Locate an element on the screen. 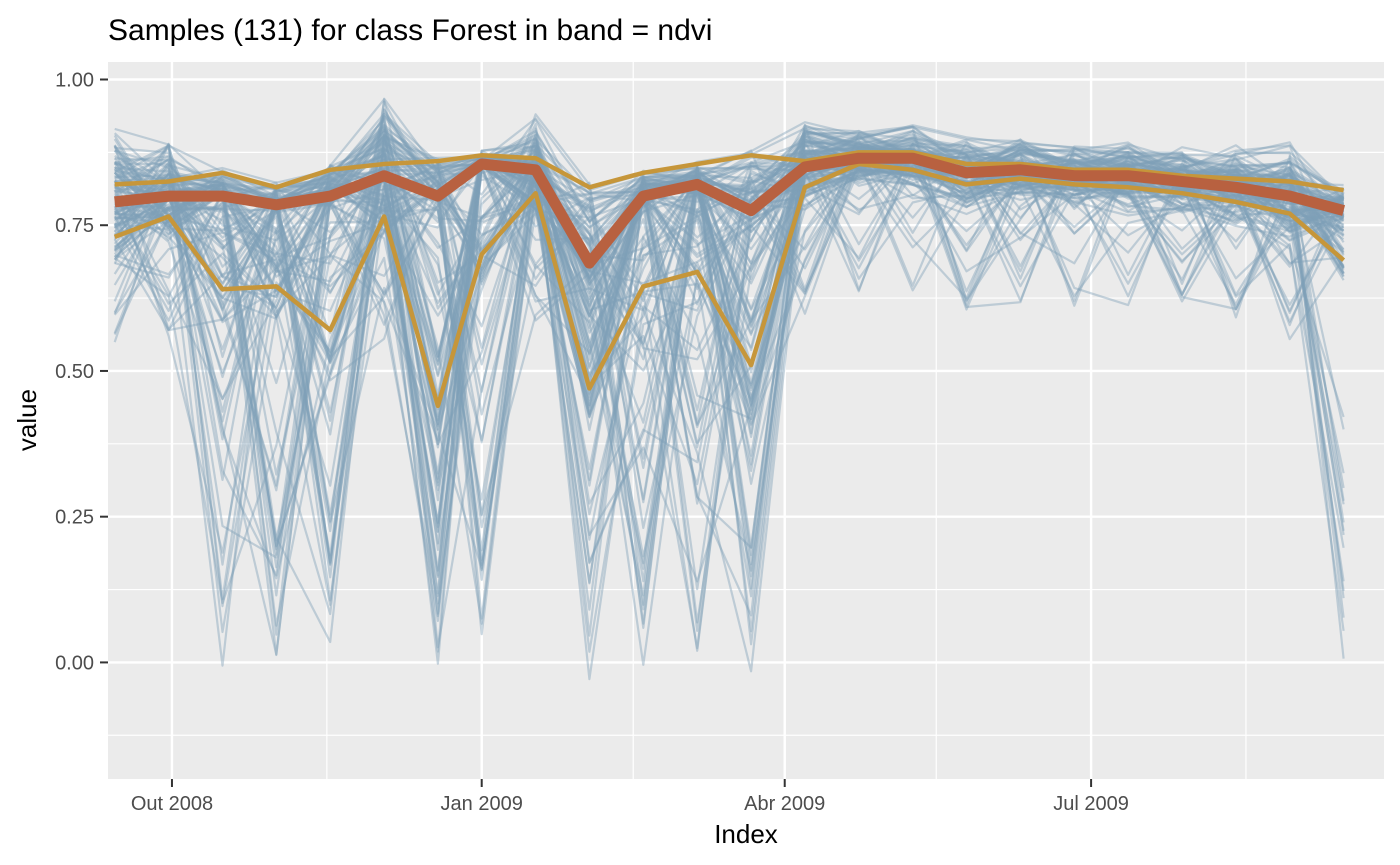 The height and width of the screenshot is (865, 1400). y-axis: 0.00 0.25 0.50 0.75 1.00 is located at coordinates (81, 371).